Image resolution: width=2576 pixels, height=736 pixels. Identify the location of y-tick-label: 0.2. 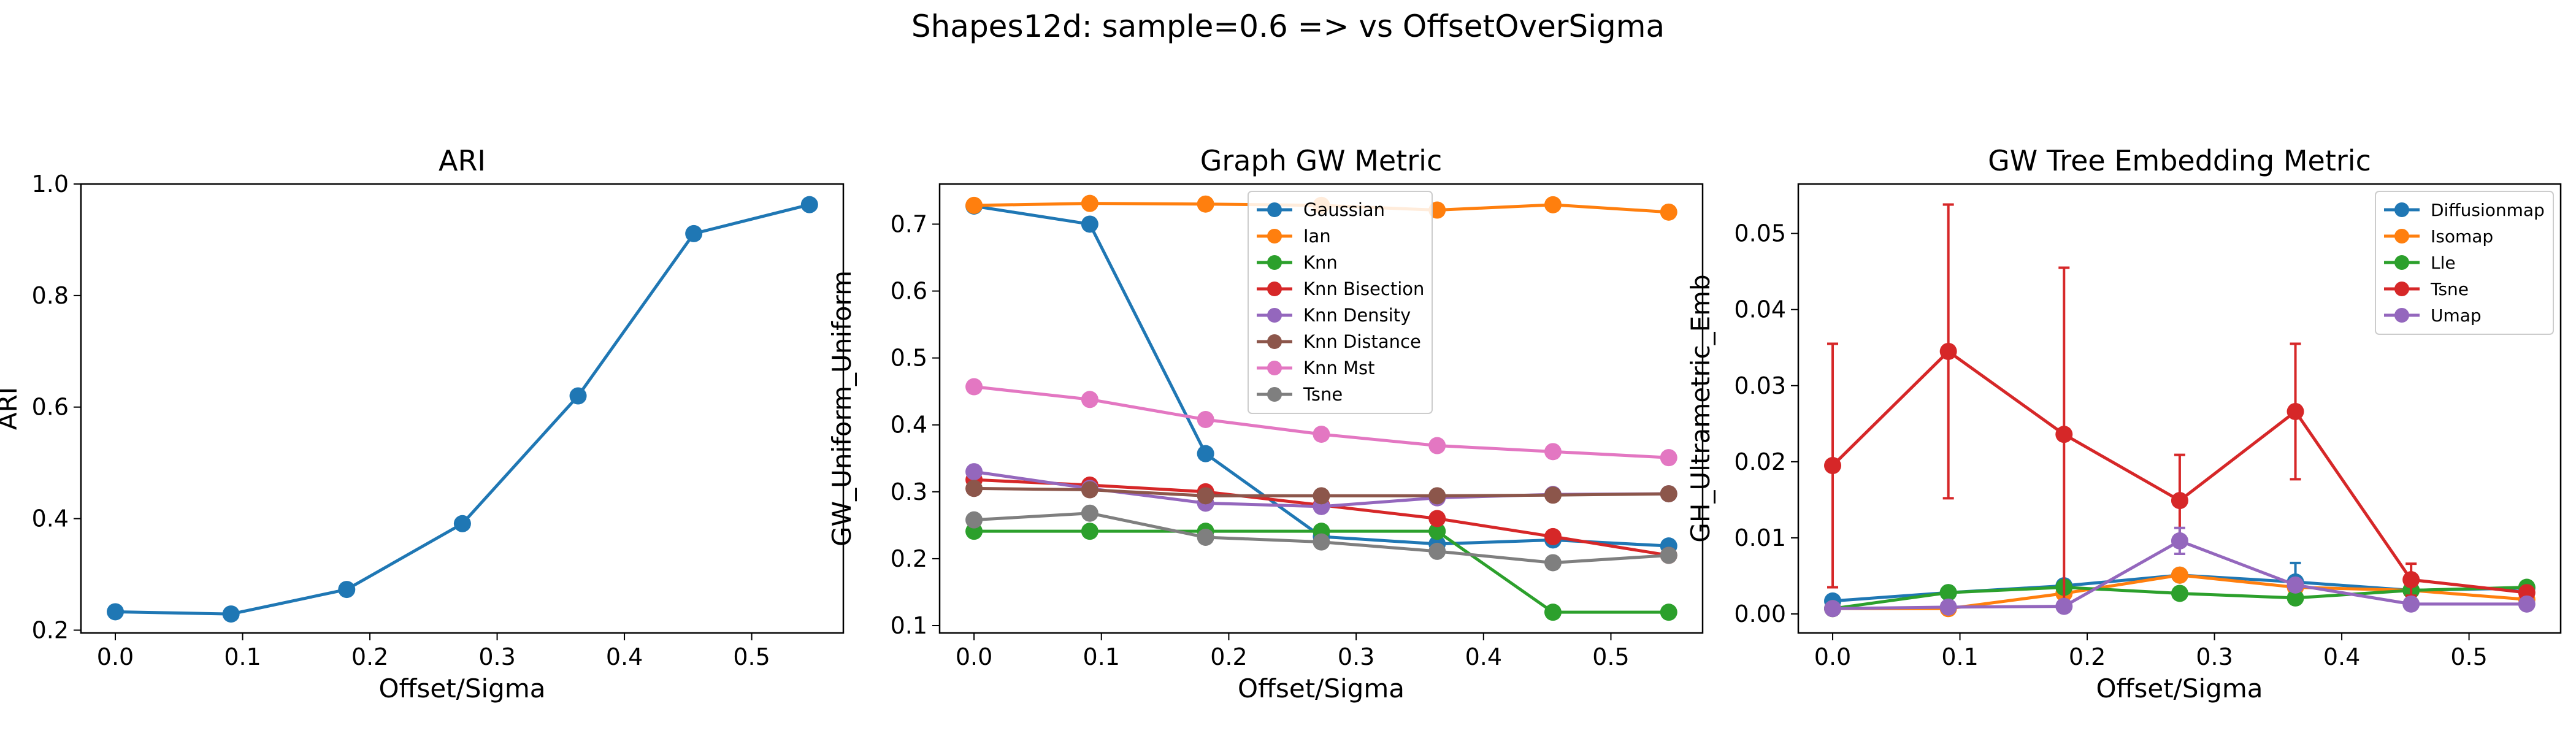
(909, 558).